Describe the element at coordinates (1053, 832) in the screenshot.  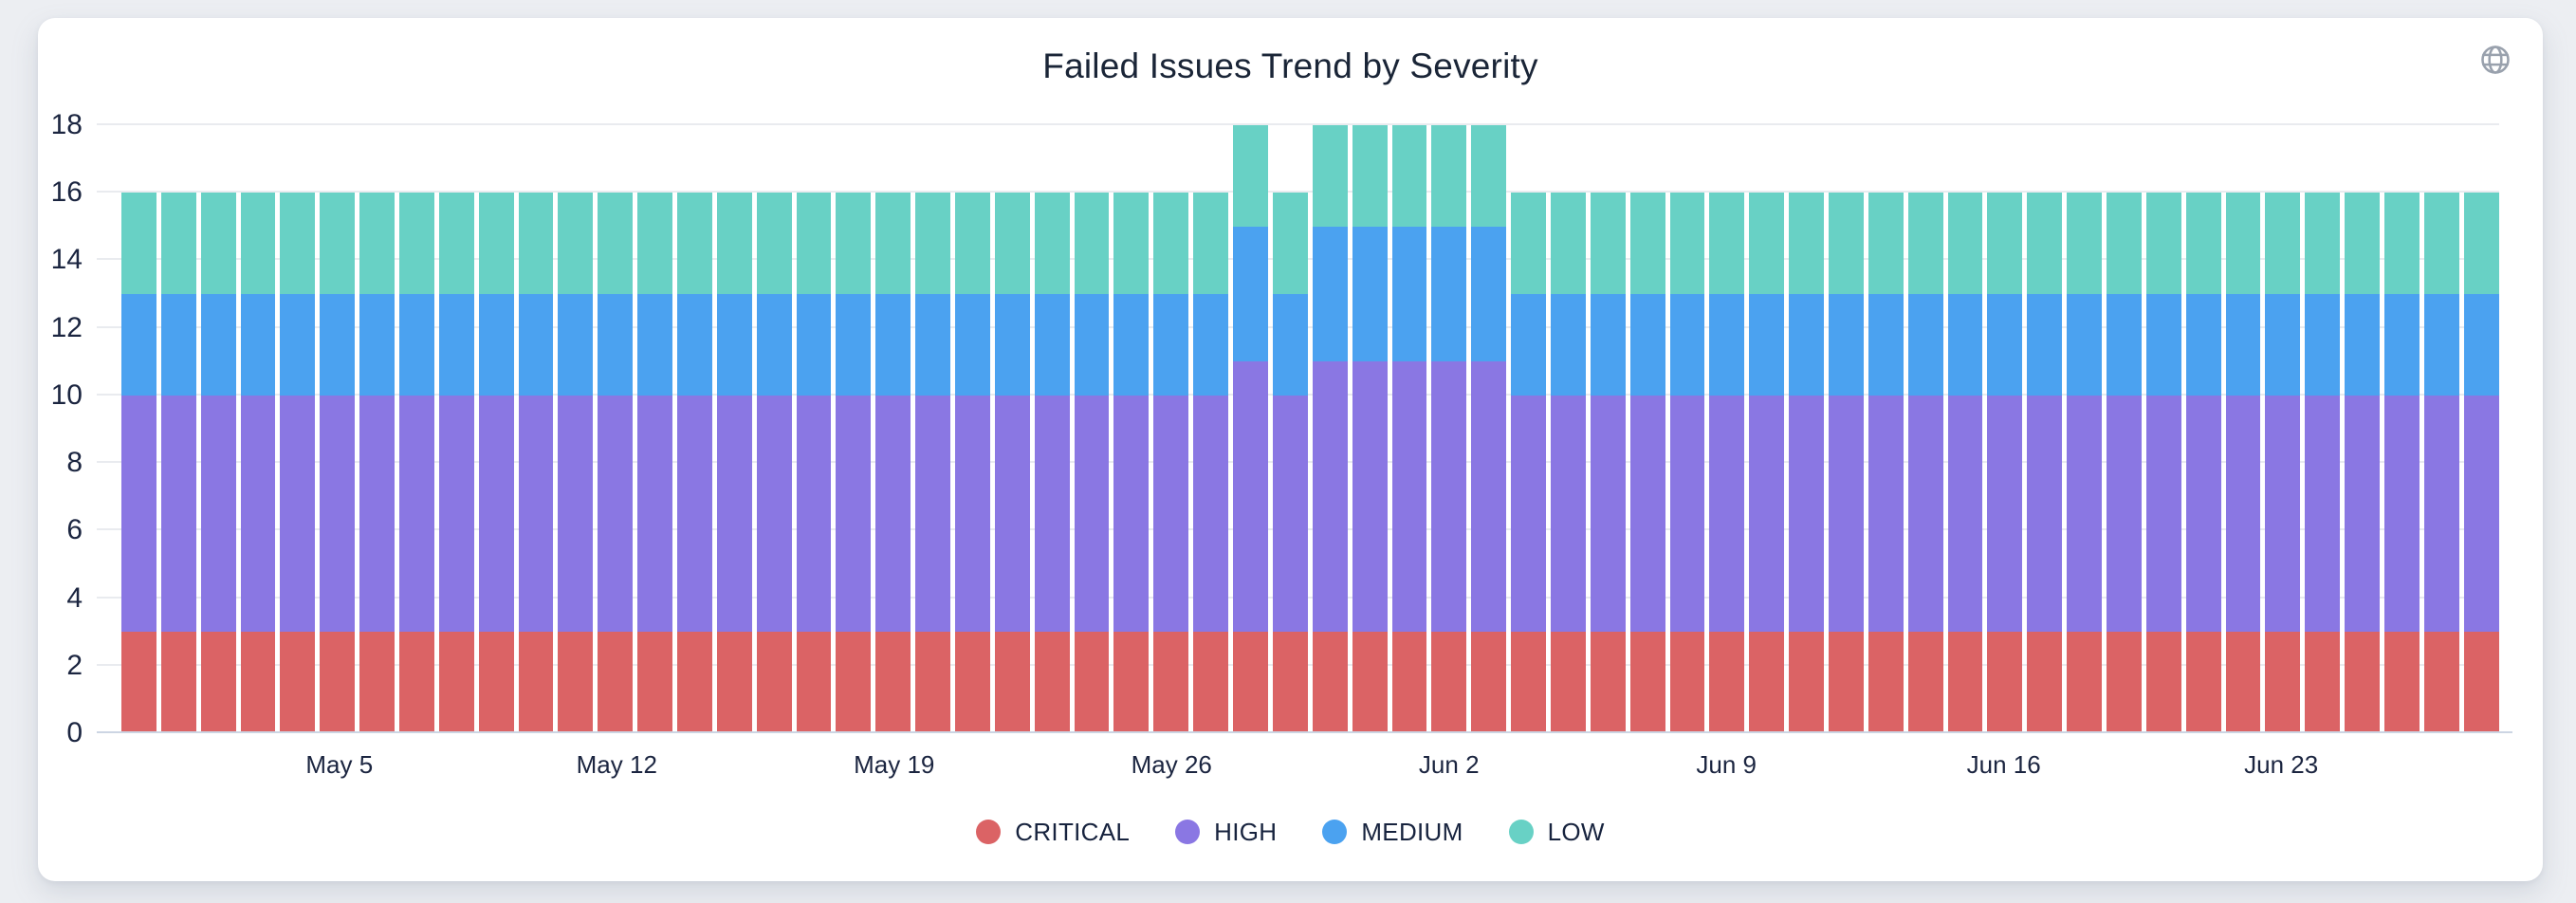
I see `legend-item-critical: CRITICAL` at that location.